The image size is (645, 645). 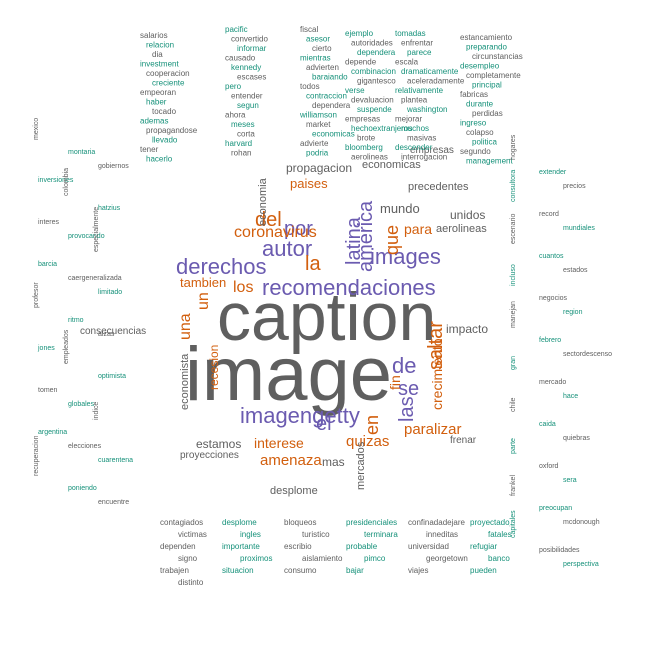 I want to click on filler-word: verse, so click(x=355, y=90).